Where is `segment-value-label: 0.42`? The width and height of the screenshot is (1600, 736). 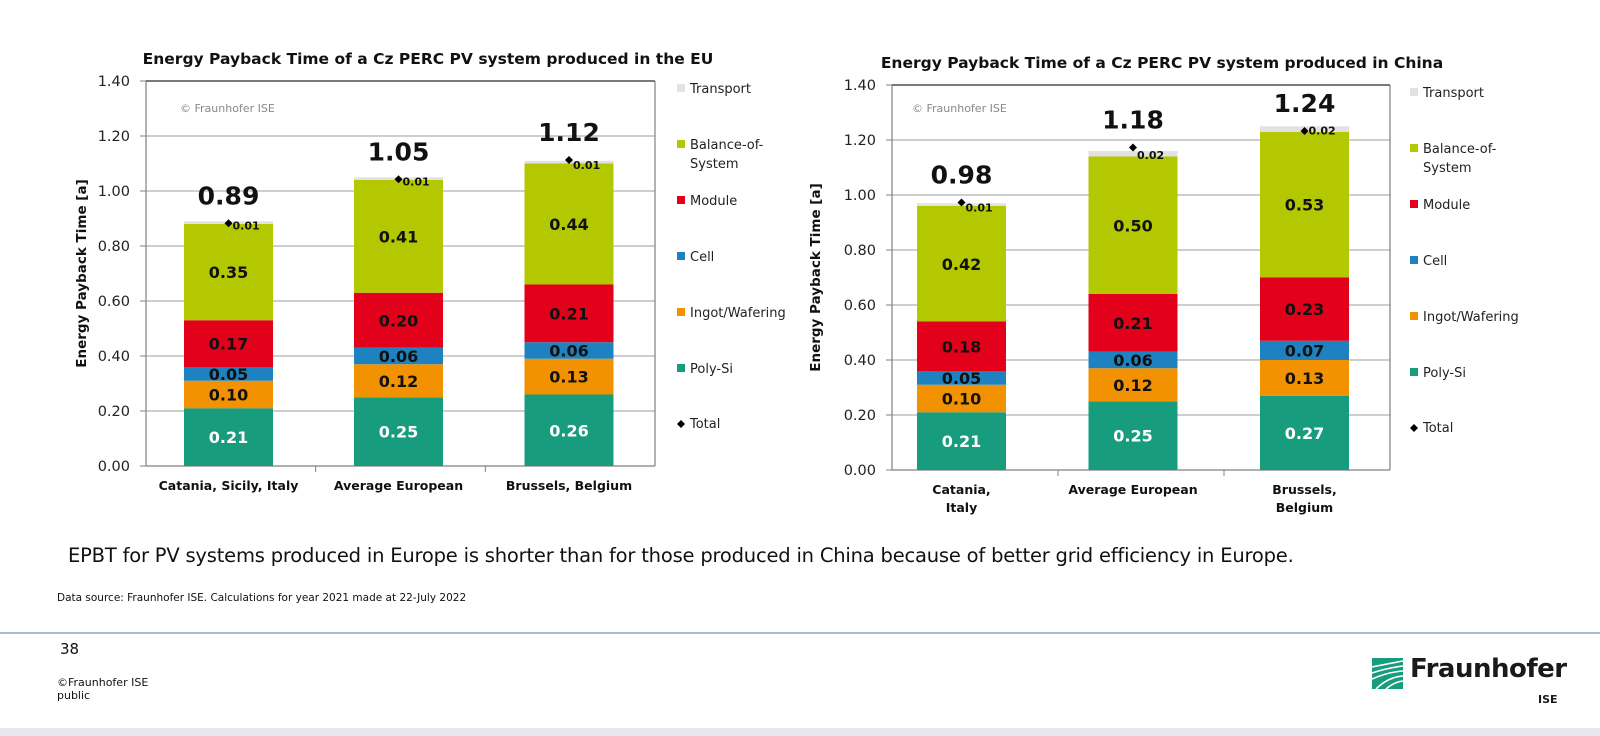 segment-value-label: 0.42 is located at coordinates (961, 264).